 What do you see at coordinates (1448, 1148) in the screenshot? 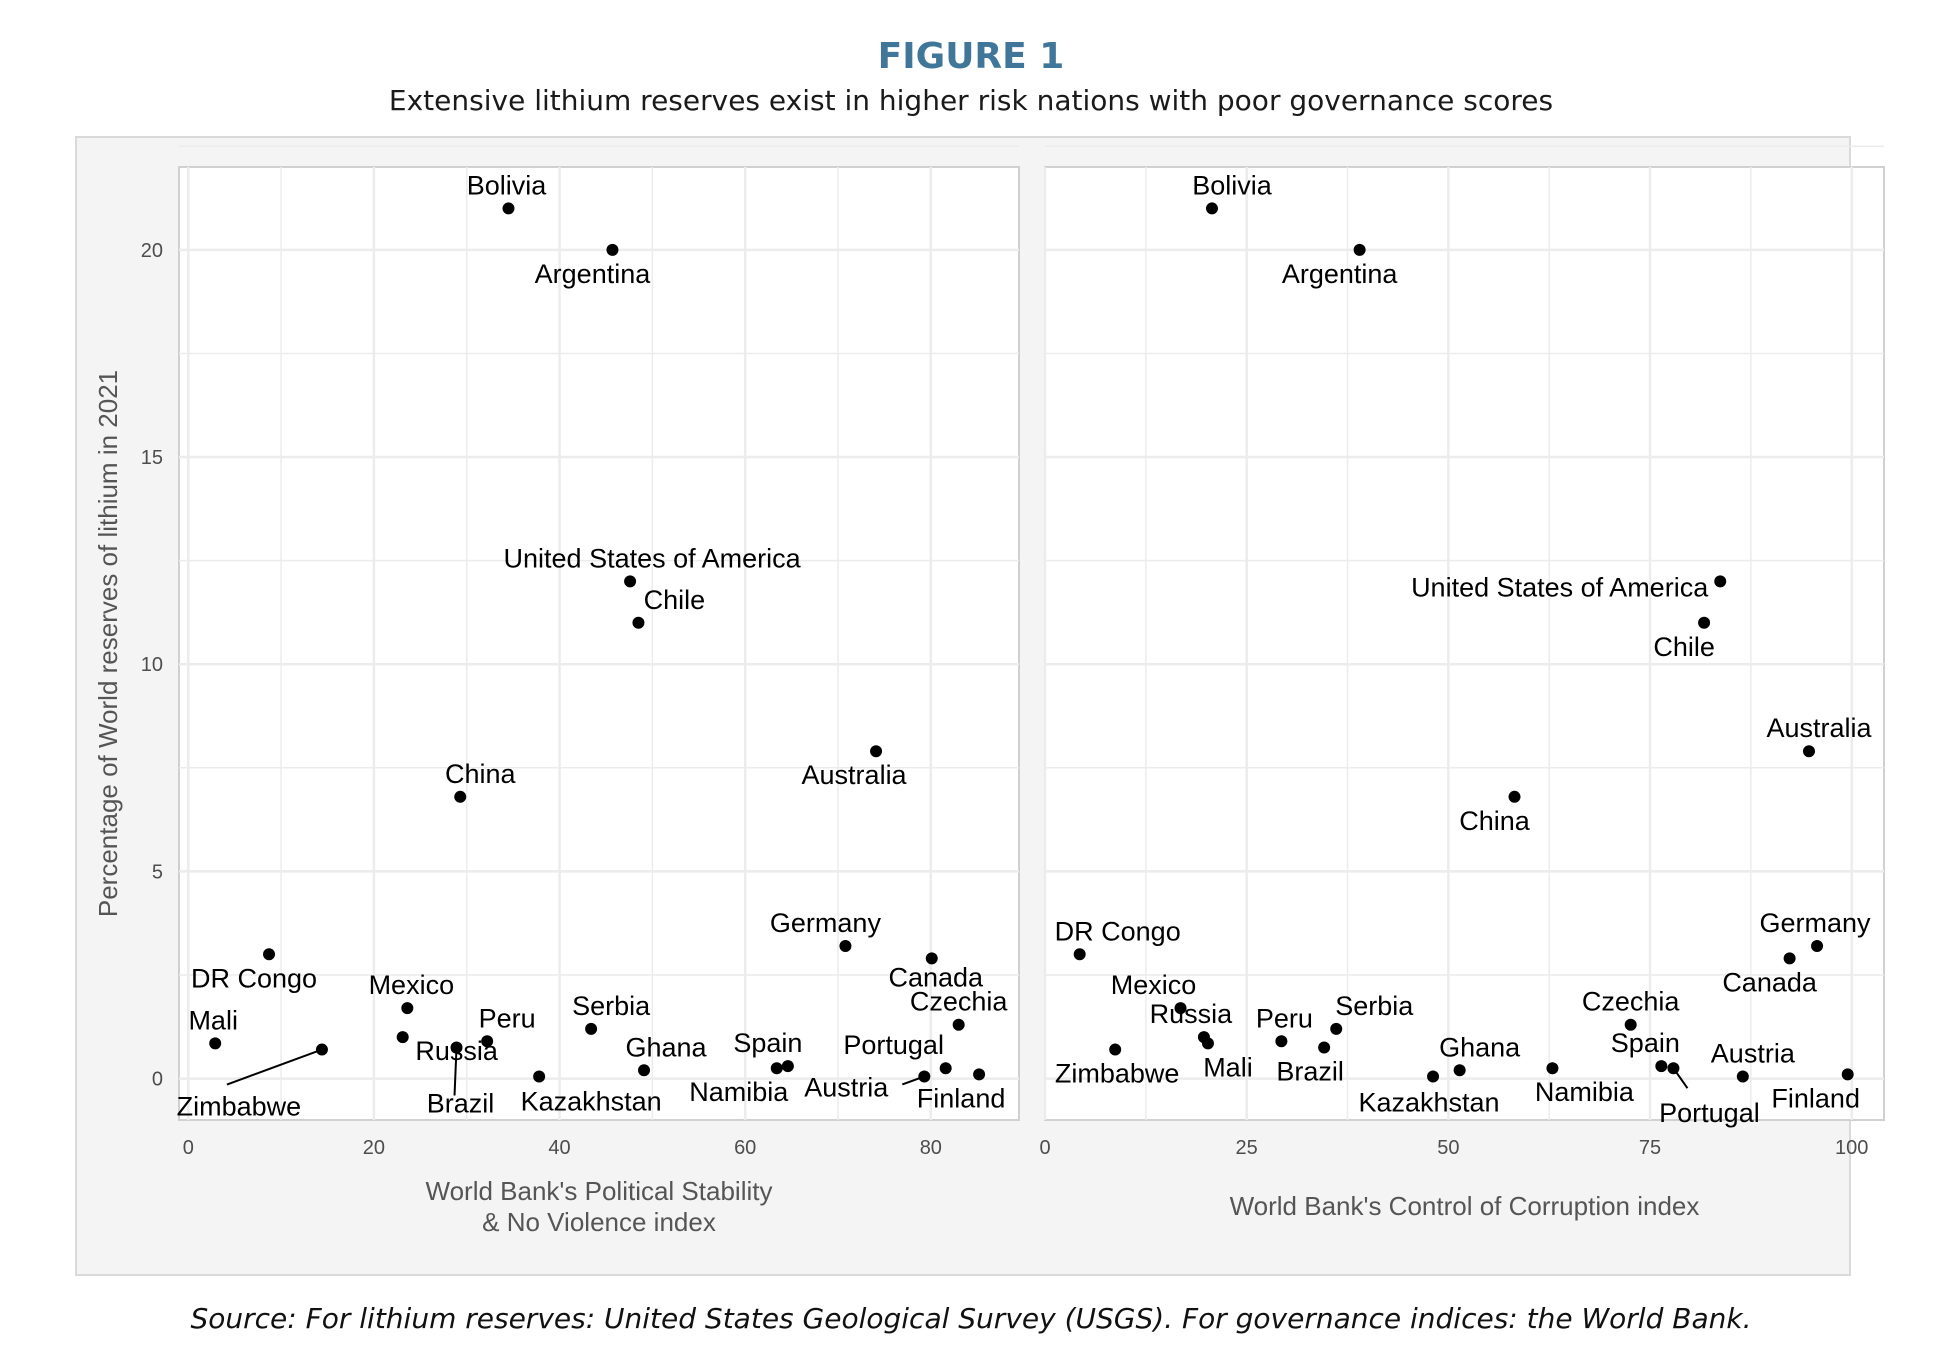
I see `x-tick-label: 50` at bounding box center [1448, 1148].